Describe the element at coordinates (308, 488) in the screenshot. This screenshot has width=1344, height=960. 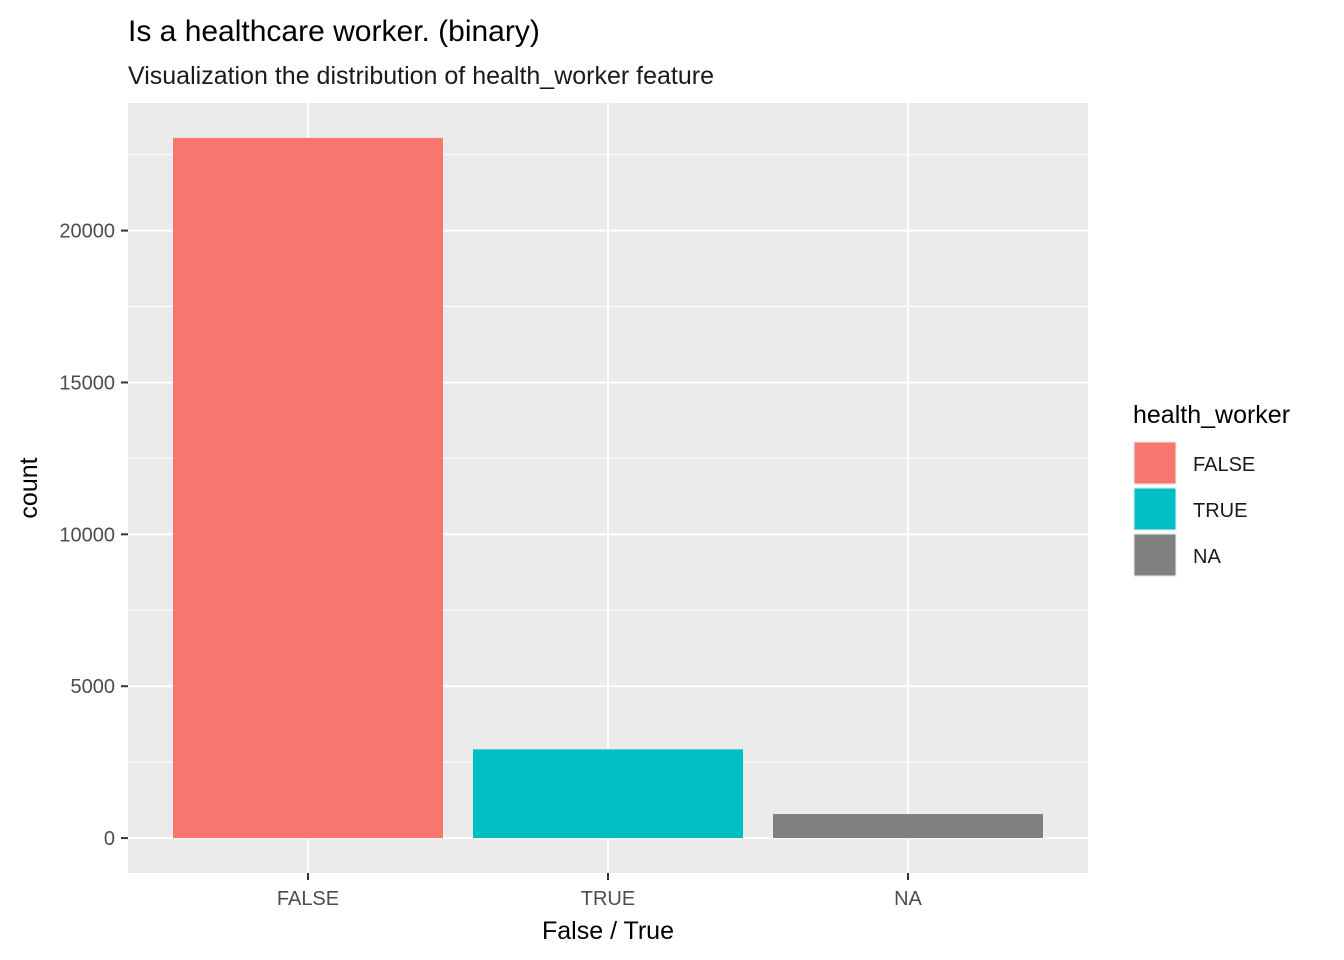
I see `bar-false` at that location.